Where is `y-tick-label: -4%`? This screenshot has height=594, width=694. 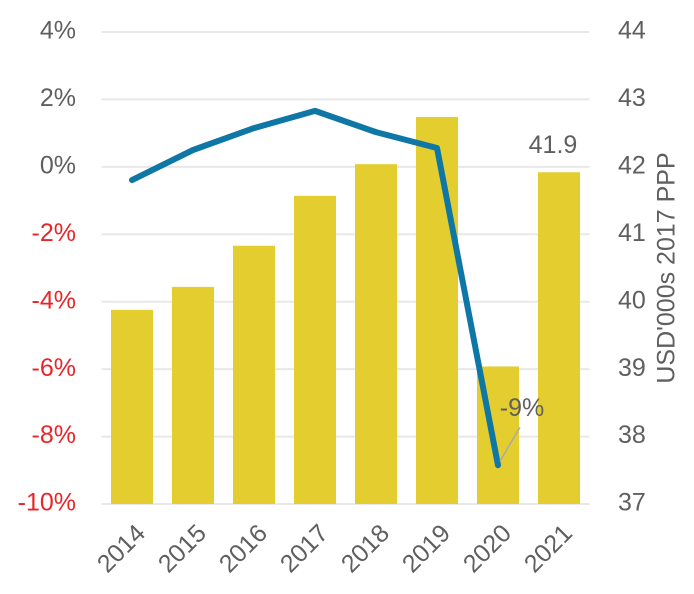
y-tick-label: -4% is located at coordinates (54, 300).